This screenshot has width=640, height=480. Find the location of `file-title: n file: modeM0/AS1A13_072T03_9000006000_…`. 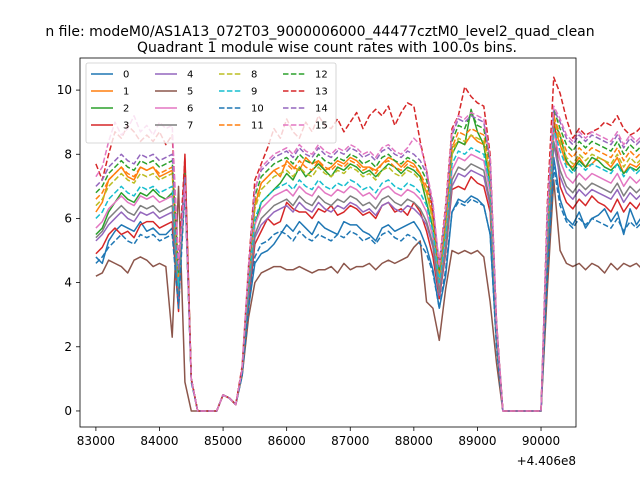

file-title: n file: modeM0/AS1A13_072T03_9000006000_… is located at coordinates (319, 32).